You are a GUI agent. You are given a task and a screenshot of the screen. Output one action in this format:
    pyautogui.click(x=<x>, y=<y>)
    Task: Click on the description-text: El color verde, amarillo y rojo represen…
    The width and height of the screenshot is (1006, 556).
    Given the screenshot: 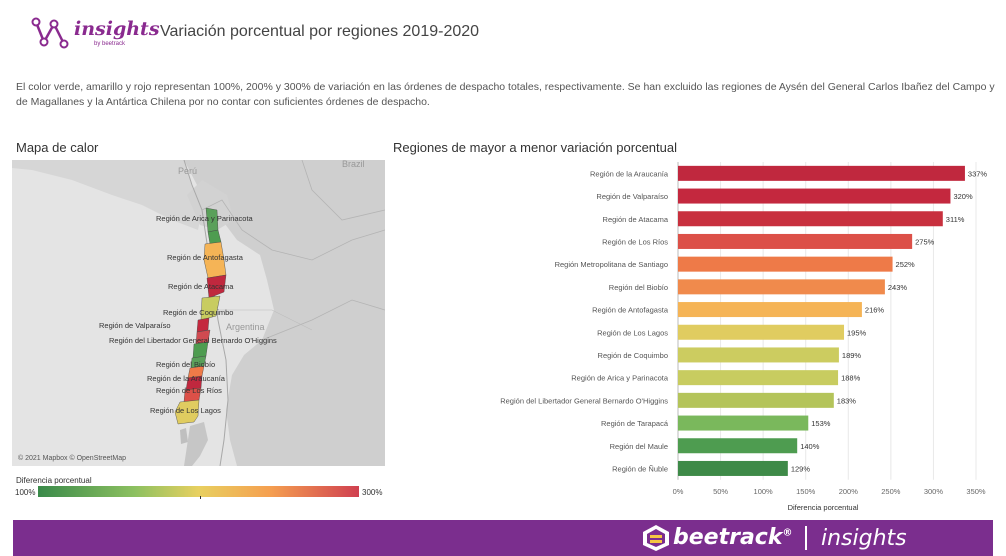 What is the action you would take?
    pyautogui.click(x=505, y=94)
    